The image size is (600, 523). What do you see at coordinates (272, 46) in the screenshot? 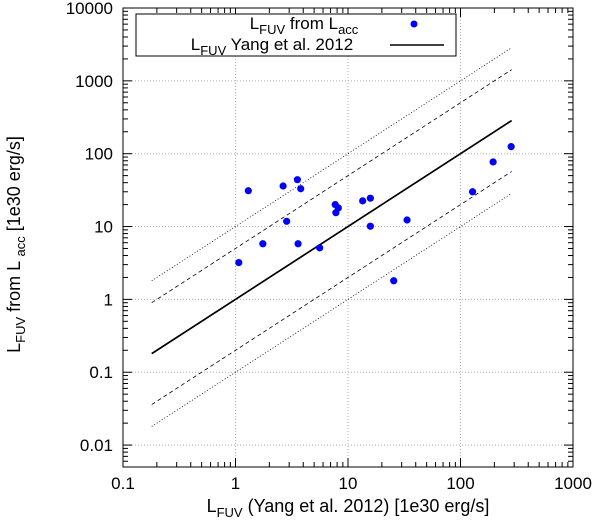
I see `legend-label-yang: LFUV Yang et al. 2012` at bounding box center [272, 46].